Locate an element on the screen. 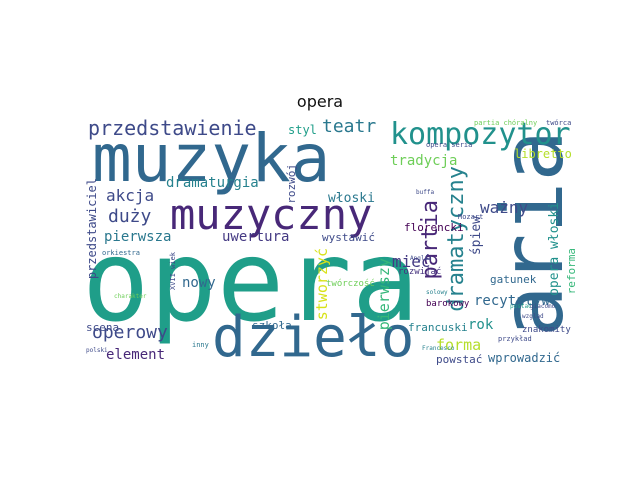 This screenshot has height=480, width=640. word-reforma: reforma is located at coordinates (570, 271).